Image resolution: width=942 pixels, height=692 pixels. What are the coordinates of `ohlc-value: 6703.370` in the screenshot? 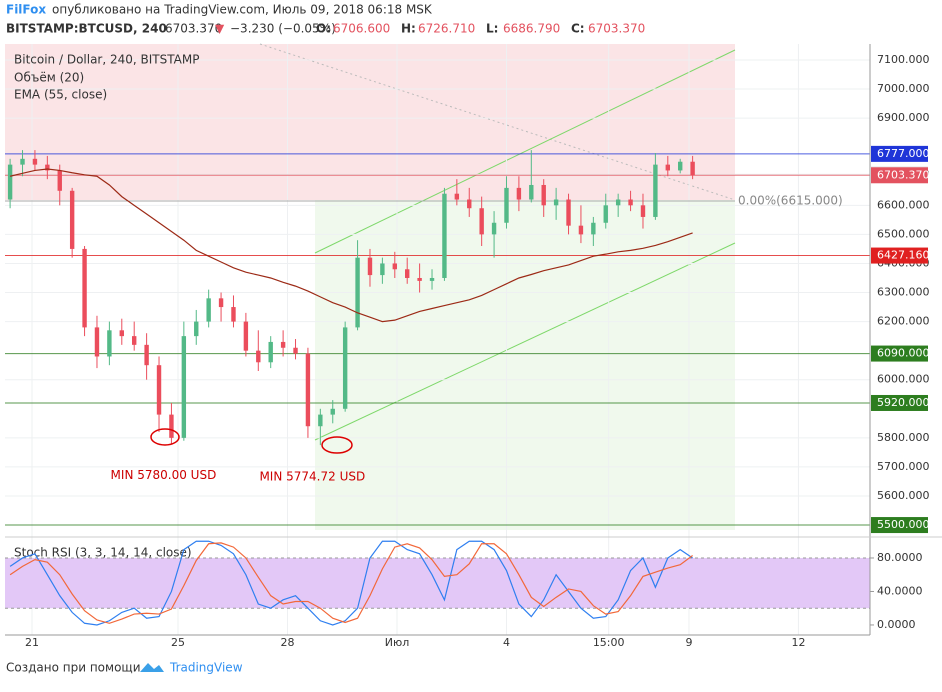 It's located at (616, 29).